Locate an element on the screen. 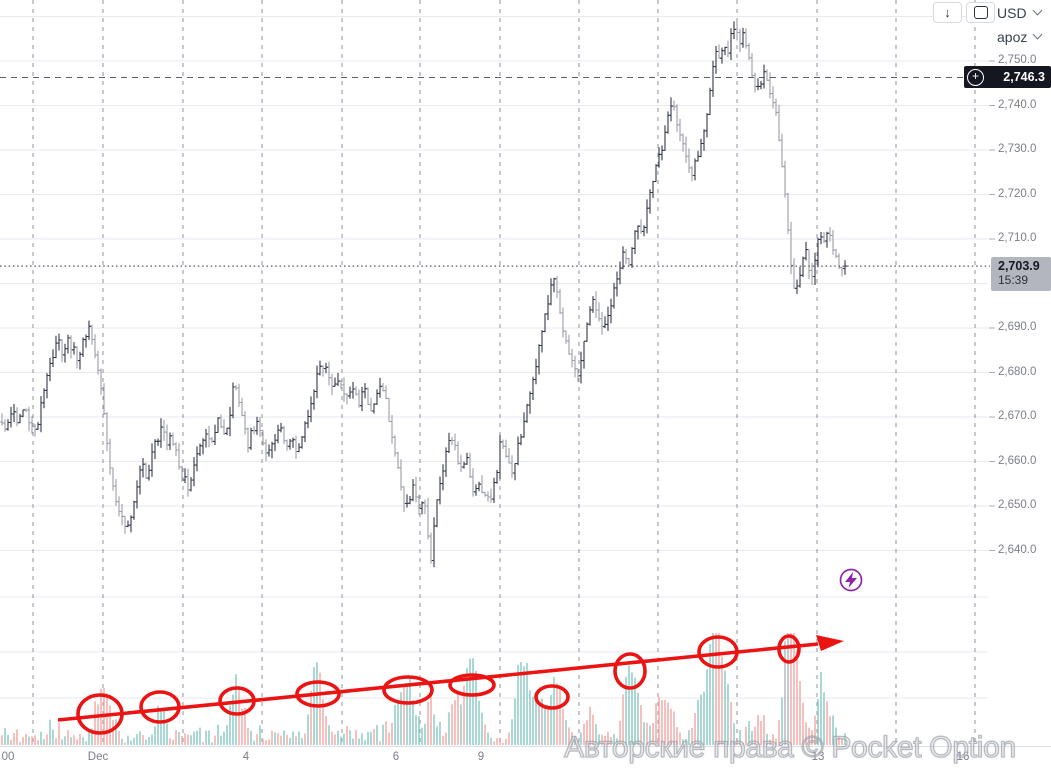 The height and width of the screenshot is (768, 1051). price-tick-label: 2,750.0 is located at coordinates (1017, 60).